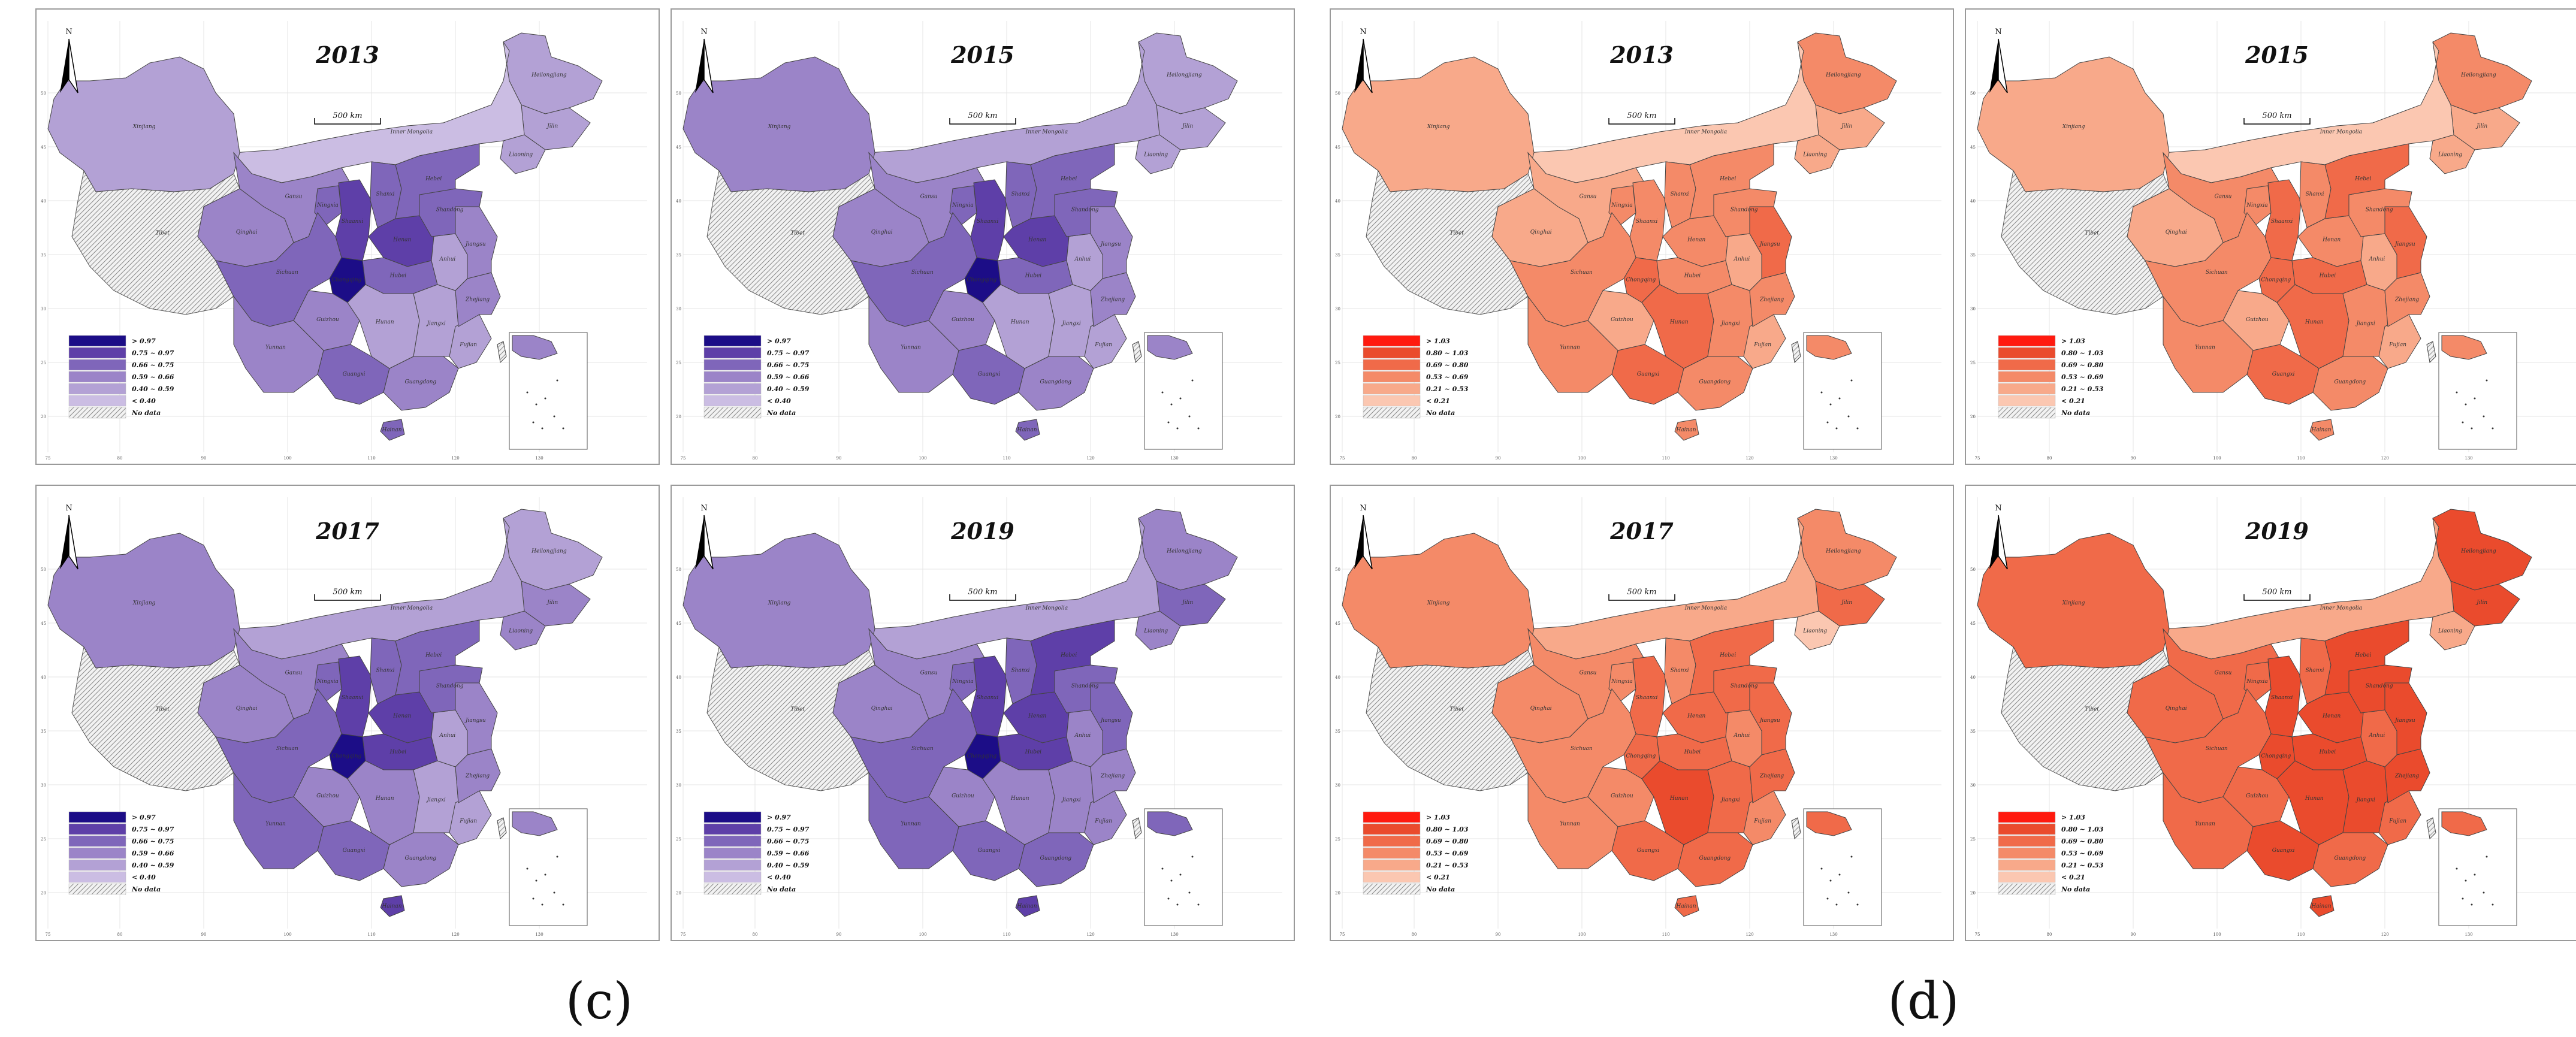  Describe the element at coordinates (789, 829) in the screenshot. I see `legend-label: 0.75 ~ 0.97` at that location.